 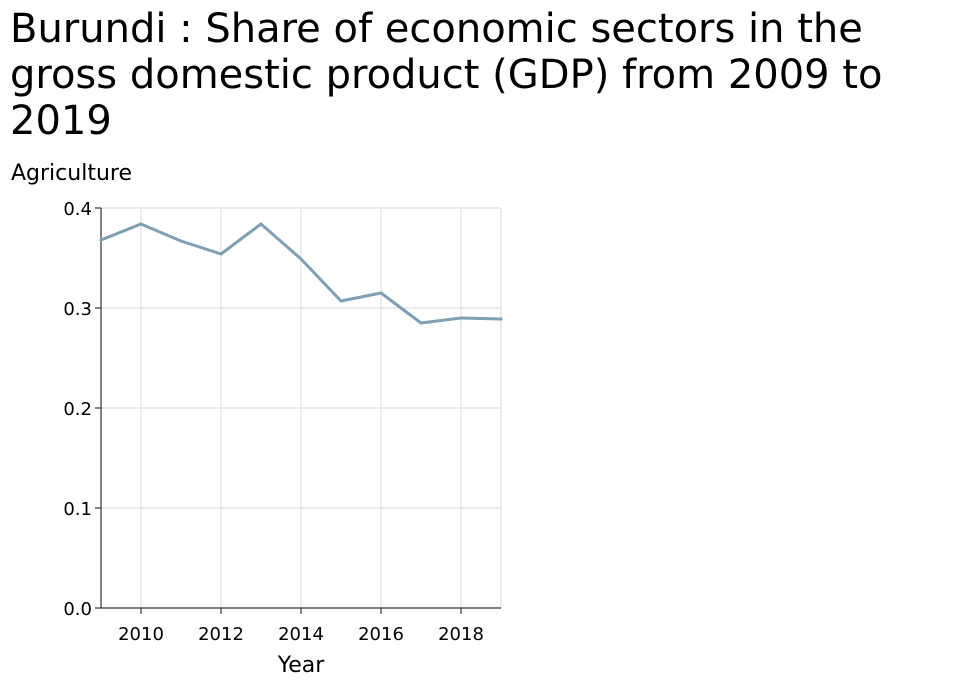 I want to click on x-tick-label: 2010, so click(x=141, y=634).